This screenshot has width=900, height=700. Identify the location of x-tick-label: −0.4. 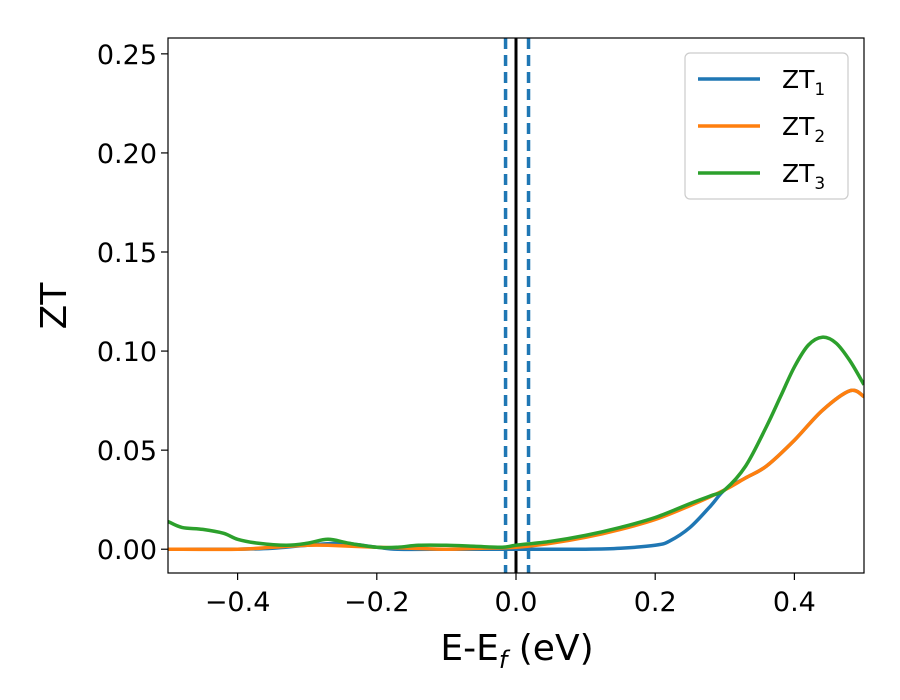
(238, 602).